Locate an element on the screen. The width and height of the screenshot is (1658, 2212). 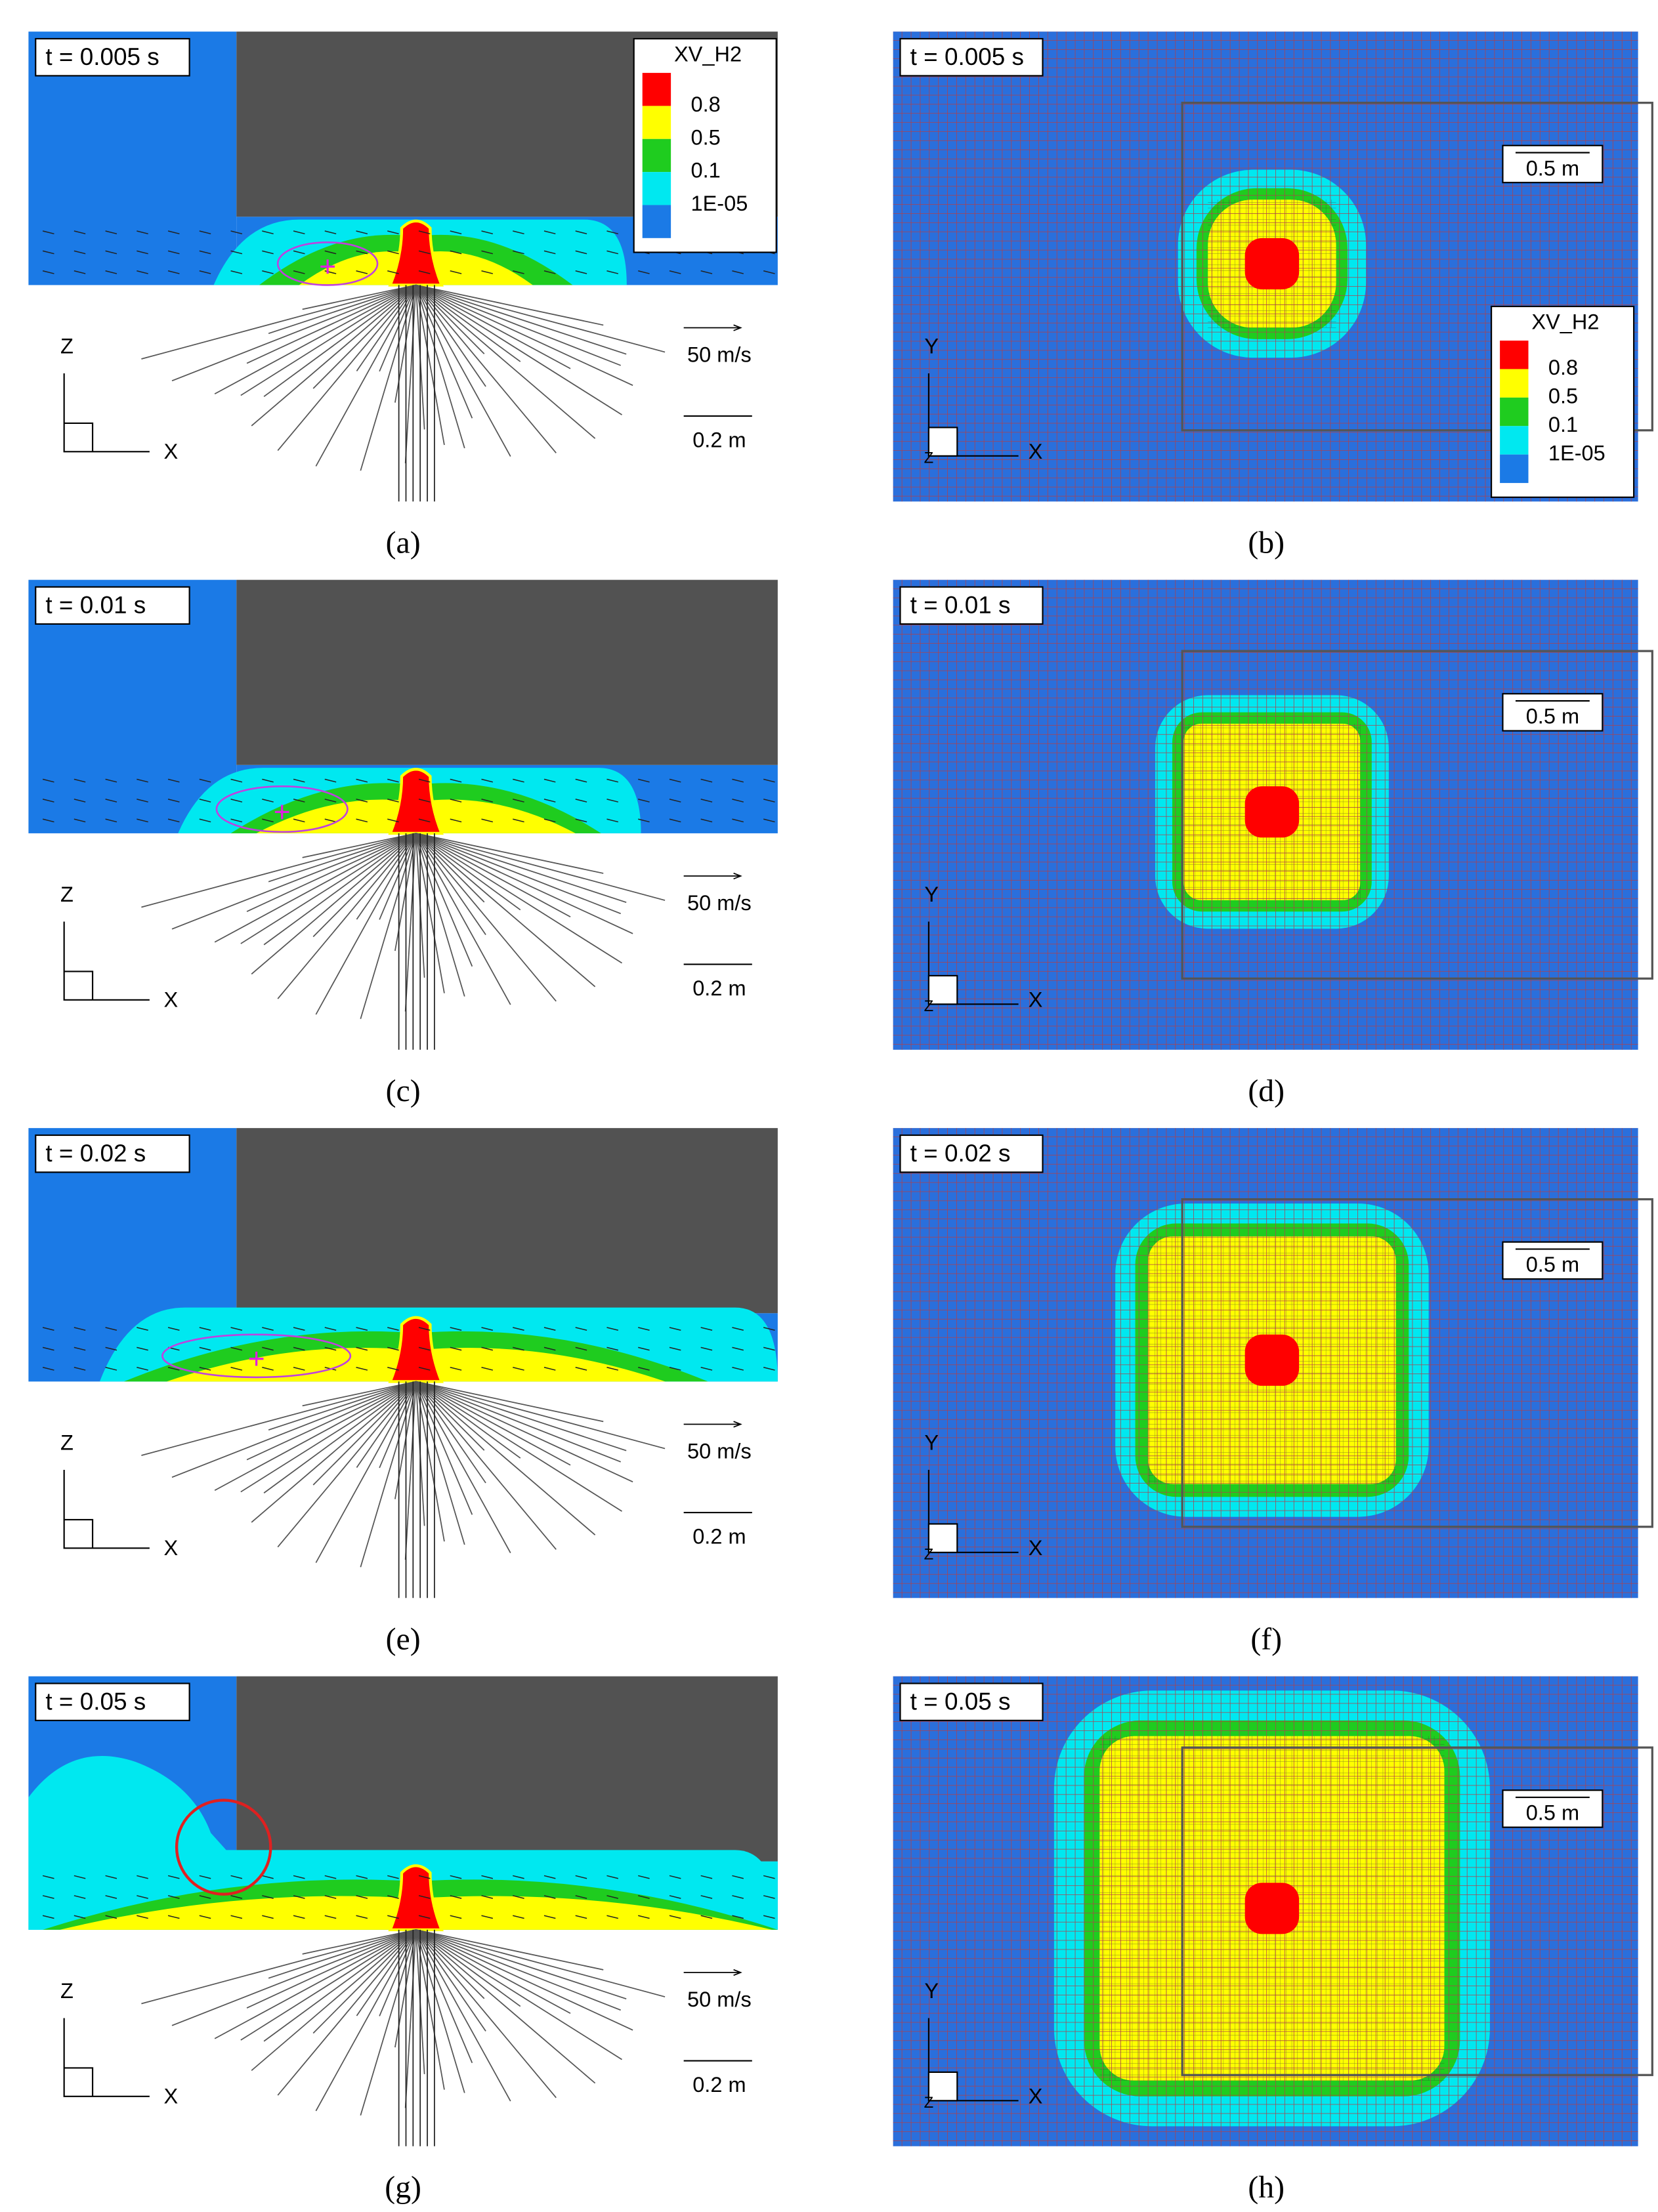
velocity-scale-arrow is located at coordinates (713, 876).